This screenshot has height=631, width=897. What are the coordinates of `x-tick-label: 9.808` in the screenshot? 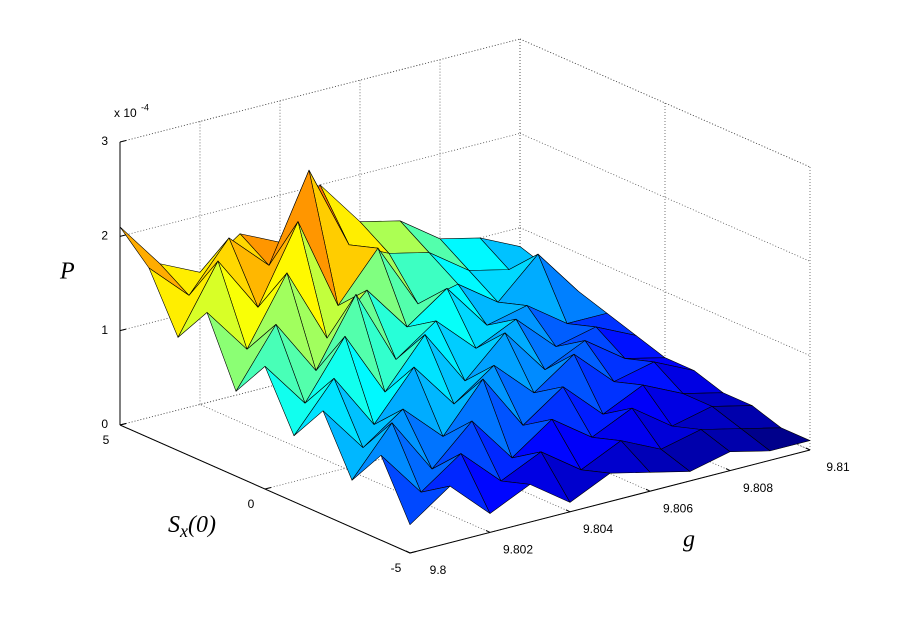 It's located at (758, 488).